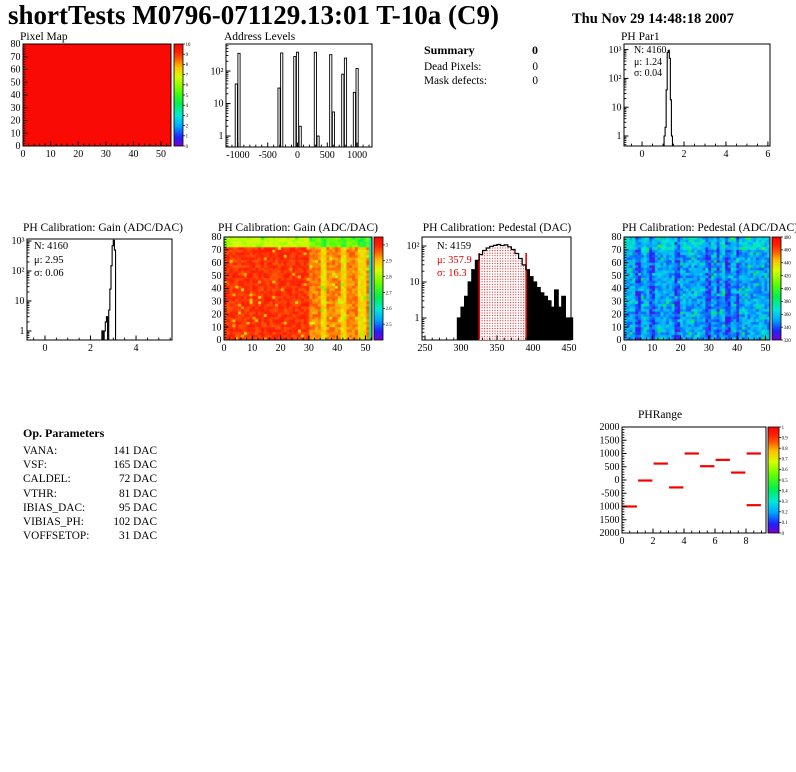 This screenshot has height=772, width=796. Describe the element at coordinates (568, 348) in the screenshot. I see `svg-text: 450` at that location.